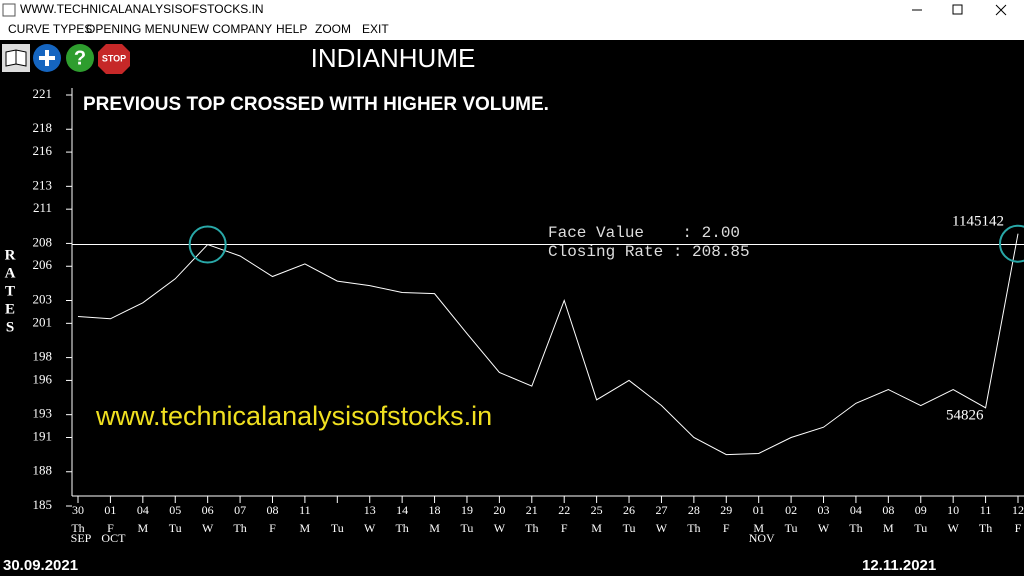  I want to click on menu-item: OPENING MENU, so click(133, 29).